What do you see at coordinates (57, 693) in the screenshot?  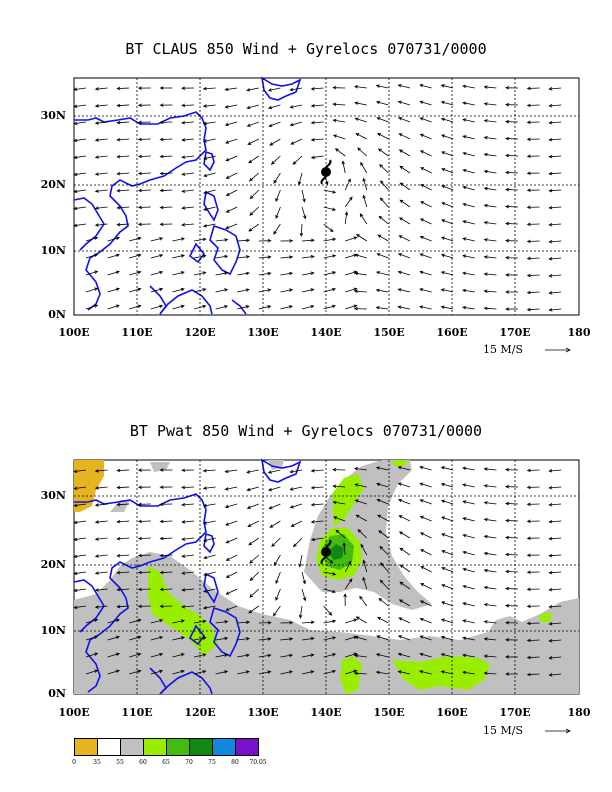 I see `panel2-lat-0n: 0N` at bounding box center [57, 693].